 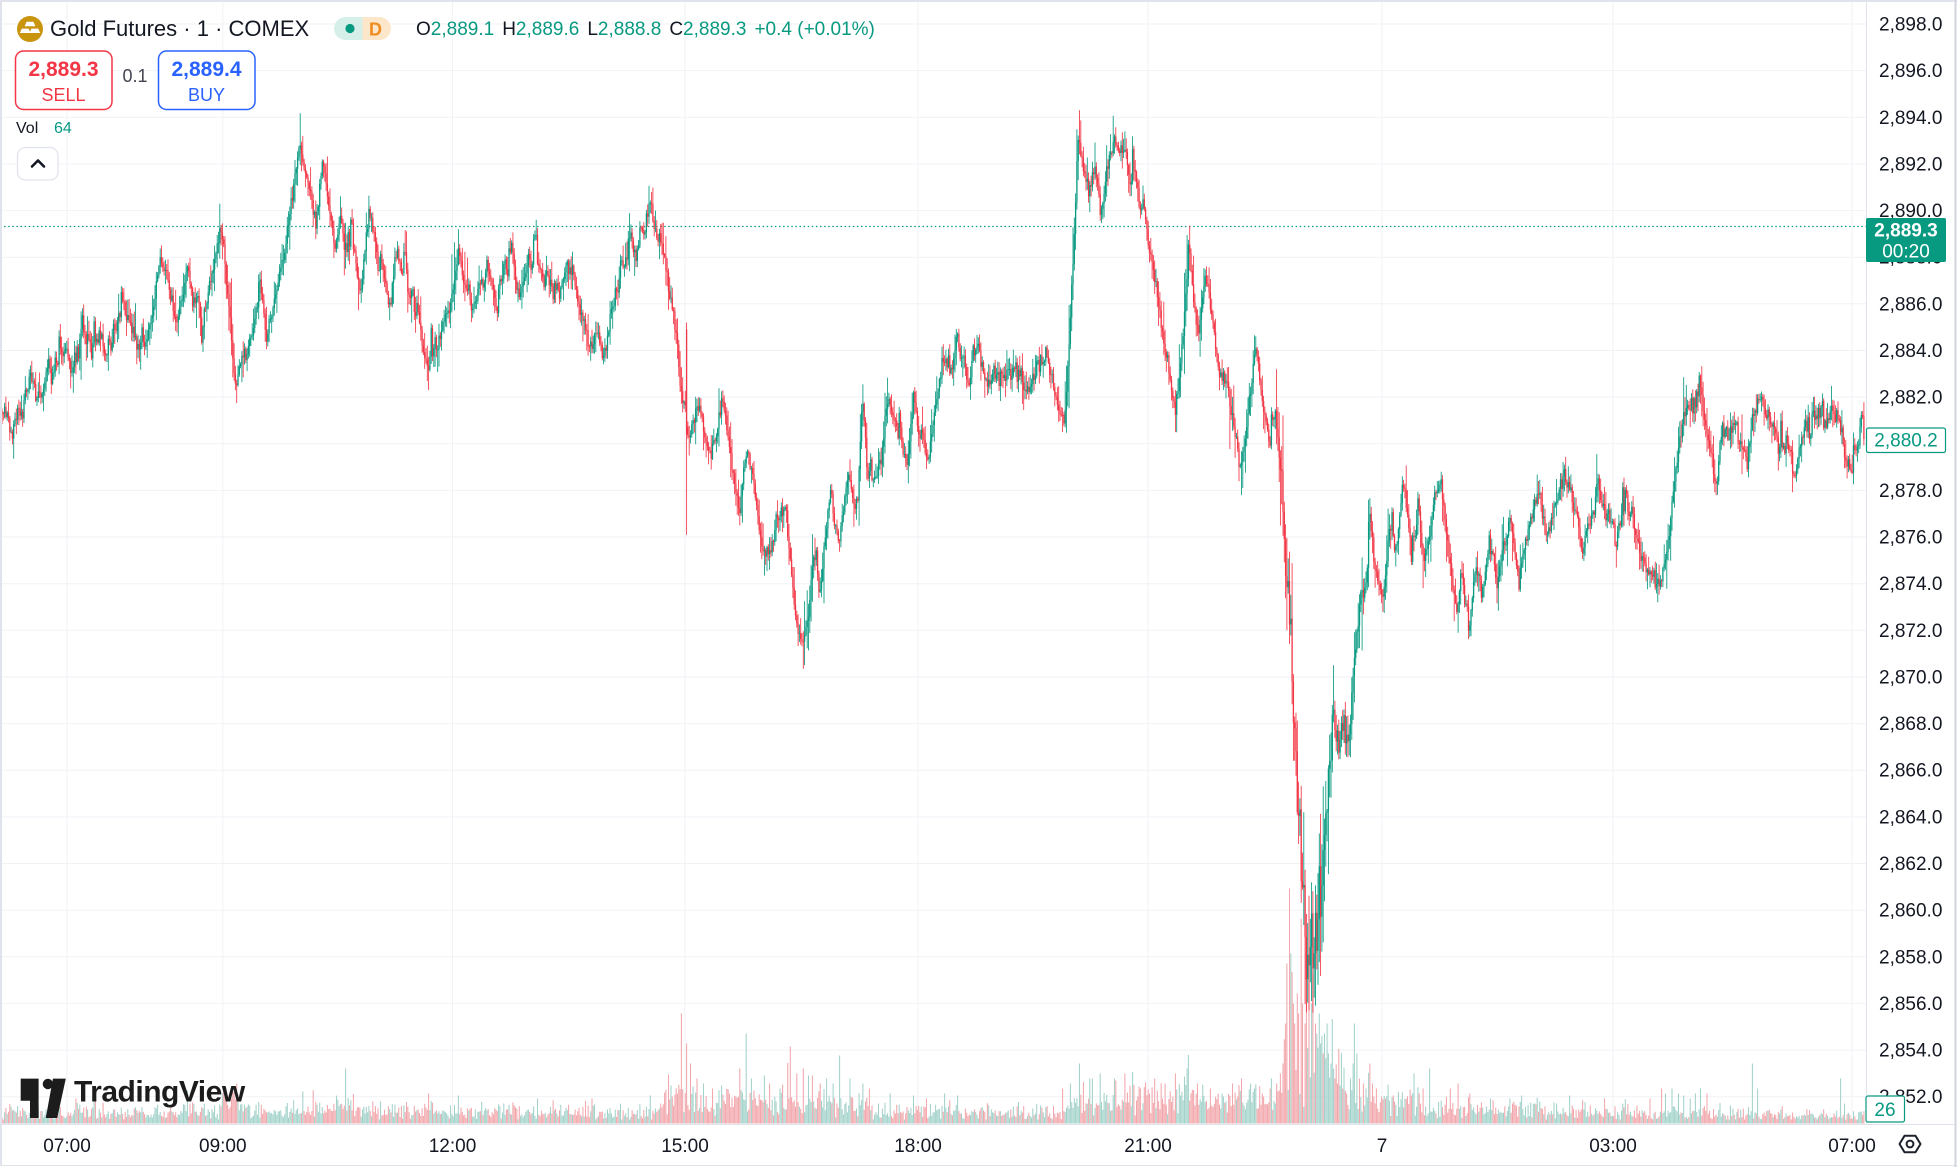 What do you see at coordinates (1910, 957) in the screenshot?
I see `svg-text: 2,858.0` at bounding box center [1910, 957].